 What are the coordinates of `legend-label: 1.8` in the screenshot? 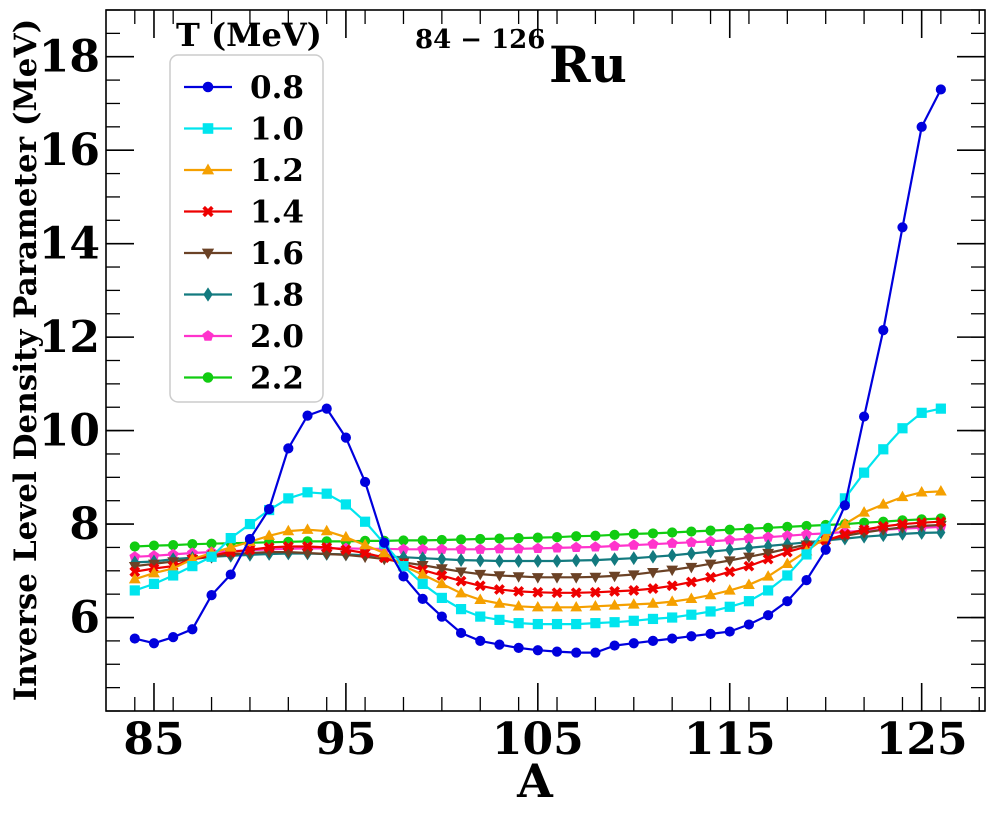 It's located at (277, 296).